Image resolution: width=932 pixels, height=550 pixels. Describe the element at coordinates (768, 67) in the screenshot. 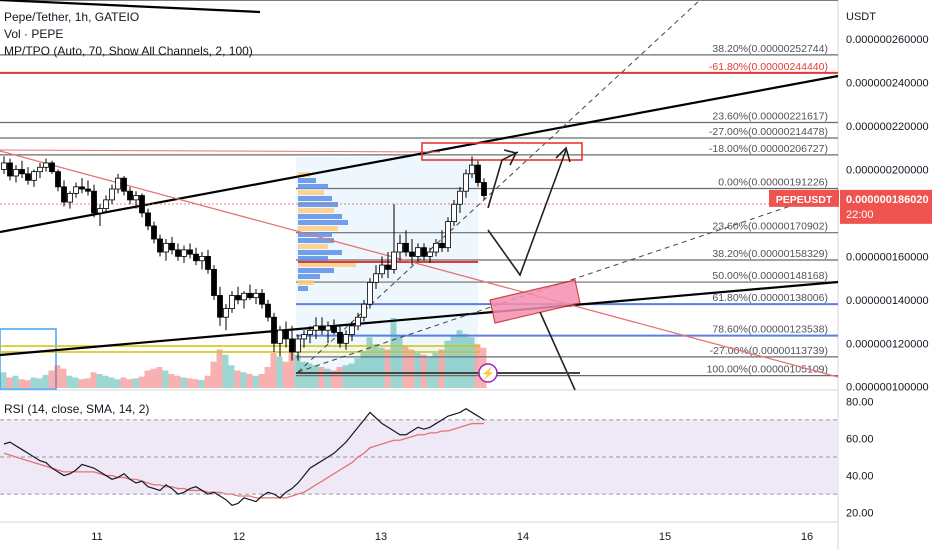

I see `fib-level-label: -61.80%(0.00000244440)` at that location.